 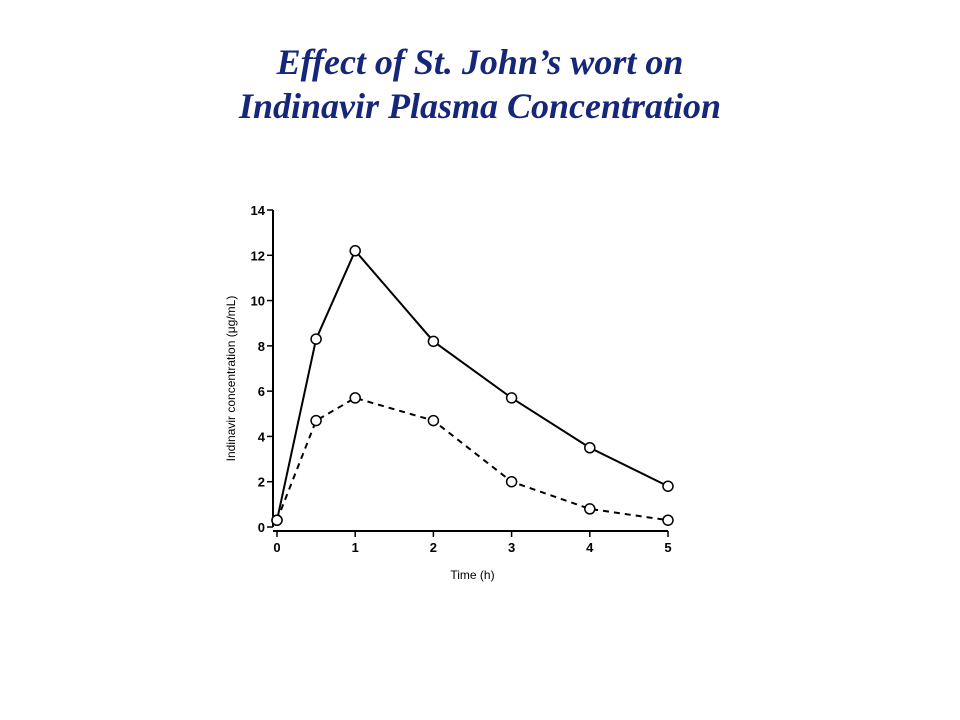 I want to click on y-tick-label: 6, so click(x=261, y=391).